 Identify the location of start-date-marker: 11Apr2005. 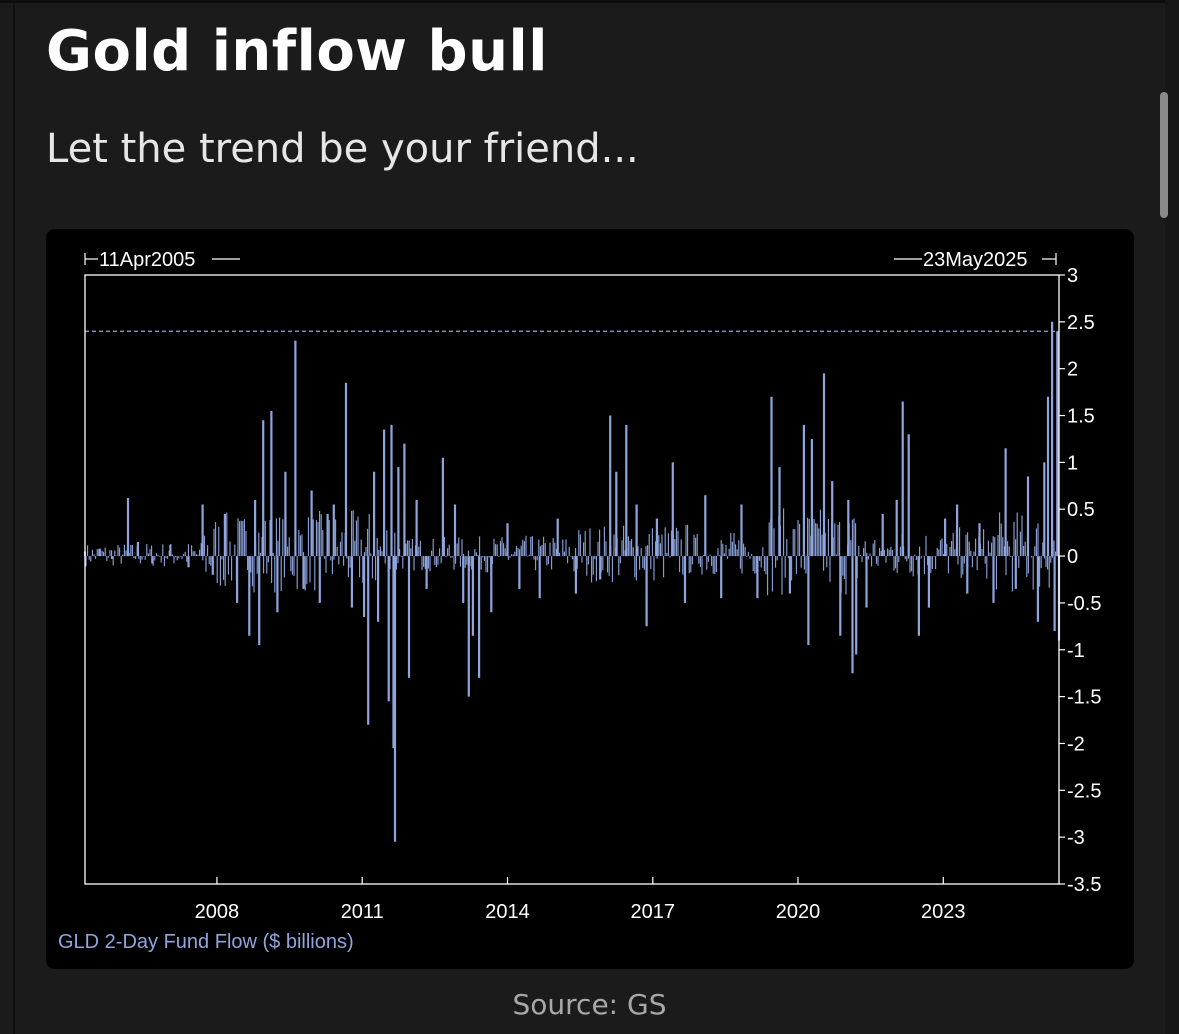
(162, 260).